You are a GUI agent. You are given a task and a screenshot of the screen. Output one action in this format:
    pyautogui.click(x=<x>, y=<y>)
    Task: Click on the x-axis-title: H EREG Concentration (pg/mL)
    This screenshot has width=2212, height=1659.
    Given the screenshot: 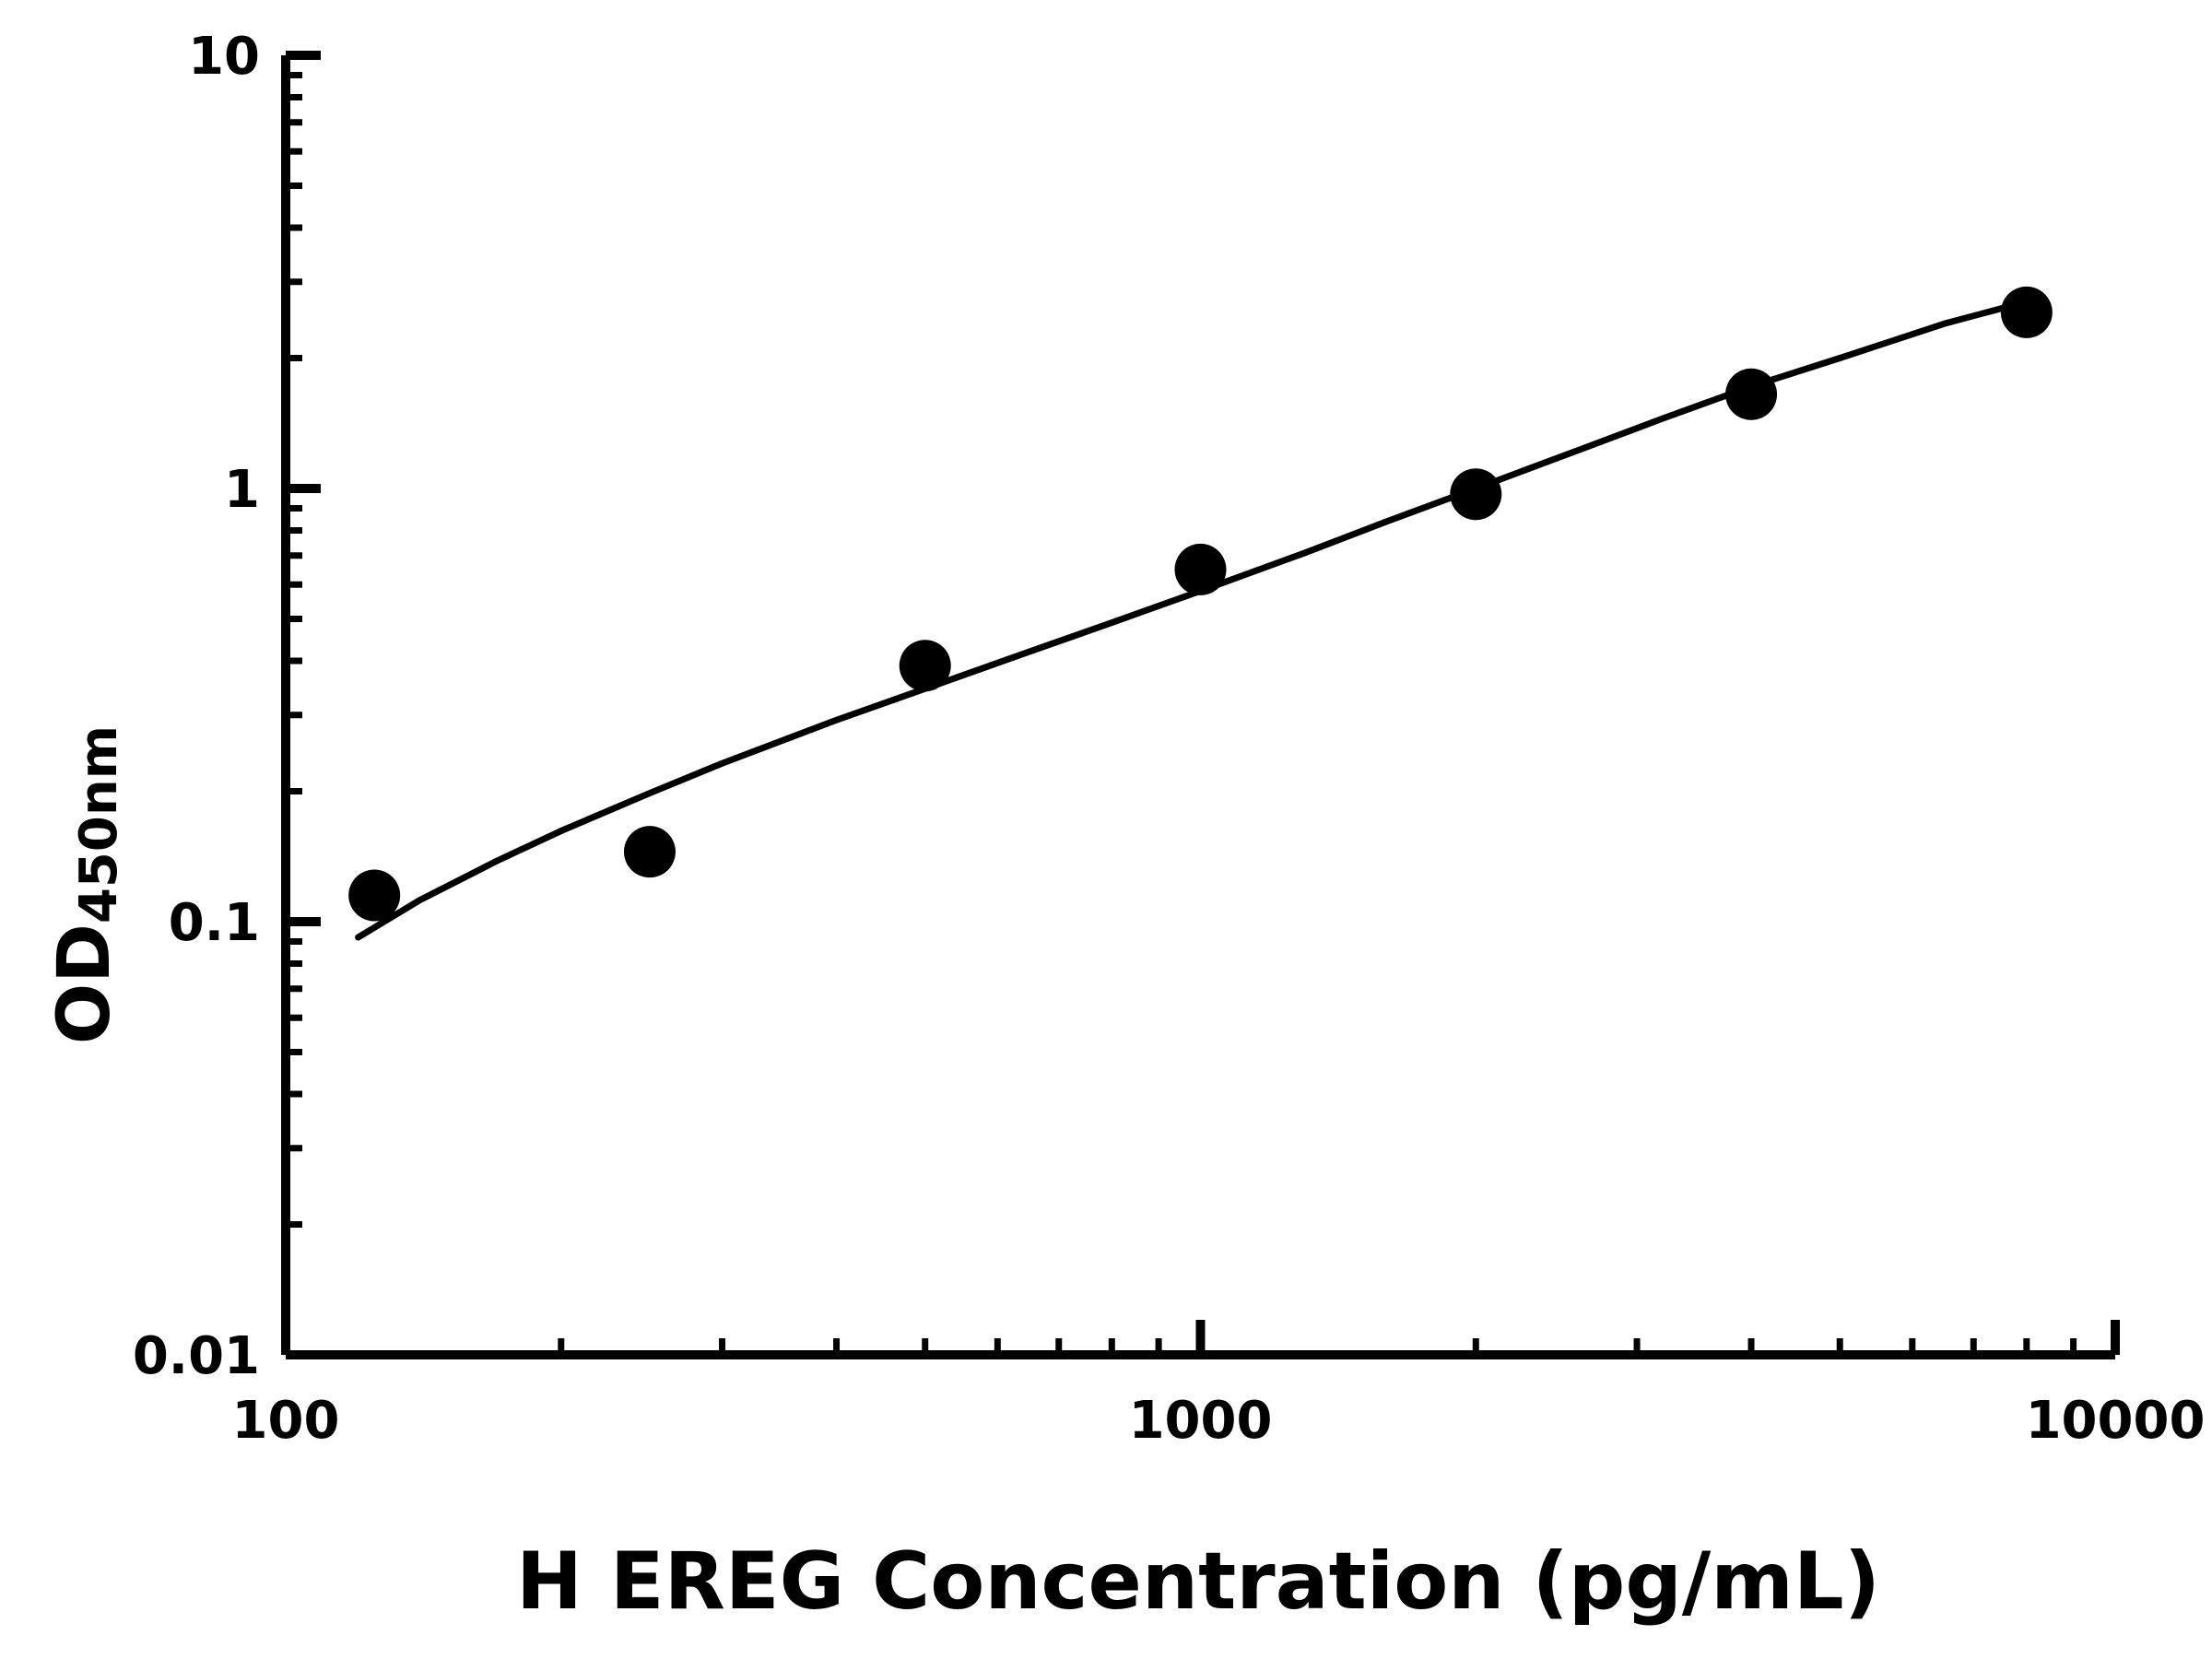 What is the action you would take?
    pyautogui.click(x=1198, y=1581)
    